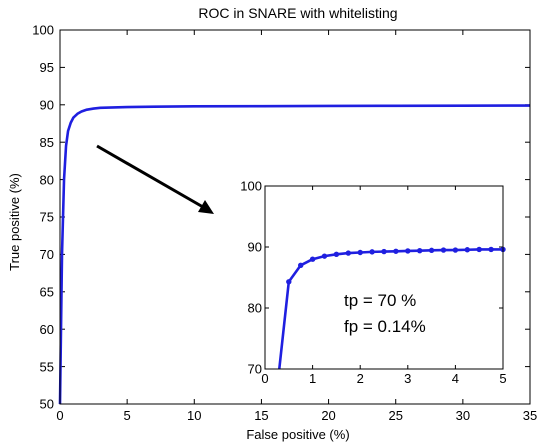 This screenshot has width=537, height=444. Describe the element at coordinates (47, 404) in the screenshot. I see `y-tick-label: 50` at that location.